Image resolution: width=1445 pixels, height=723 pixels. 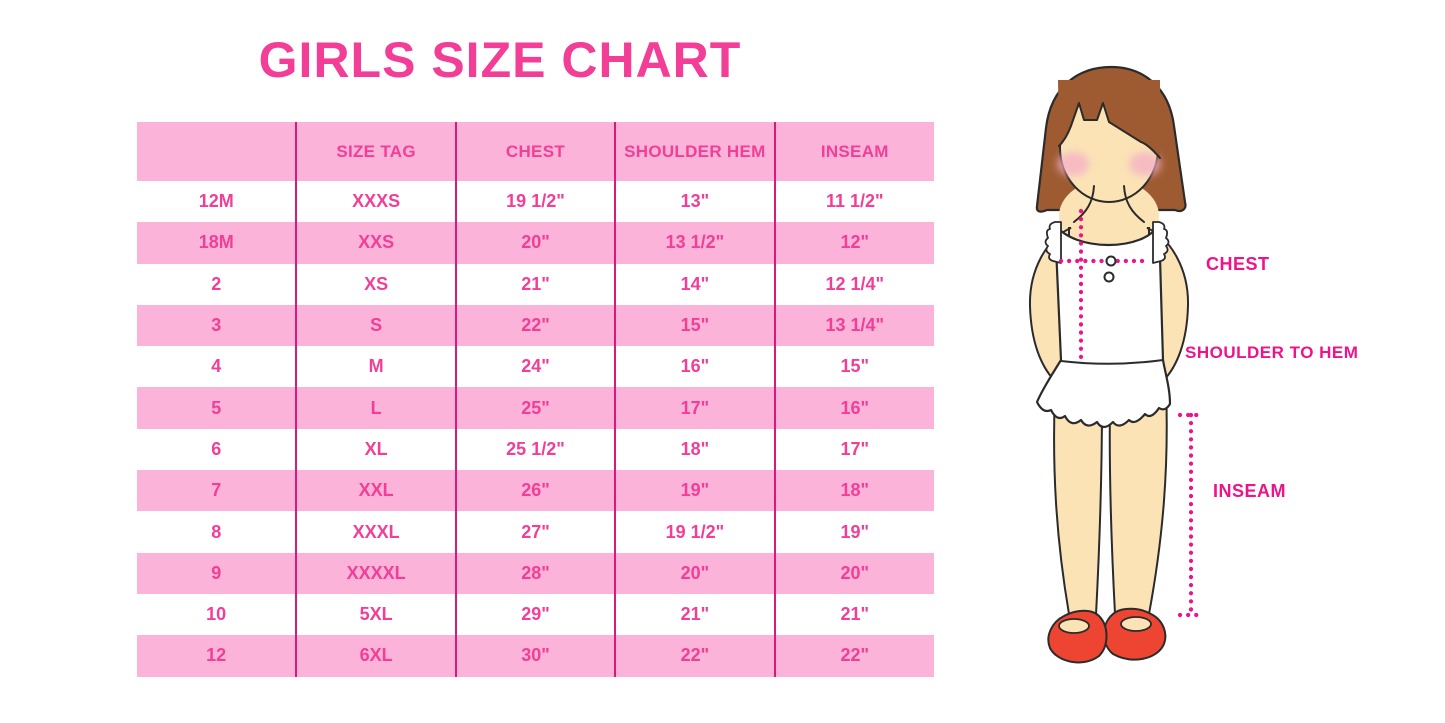 What do you see at coordinates (375, 243) in the screenshot?
I see `table-cell: XXS` at bounding box center [375, 243].